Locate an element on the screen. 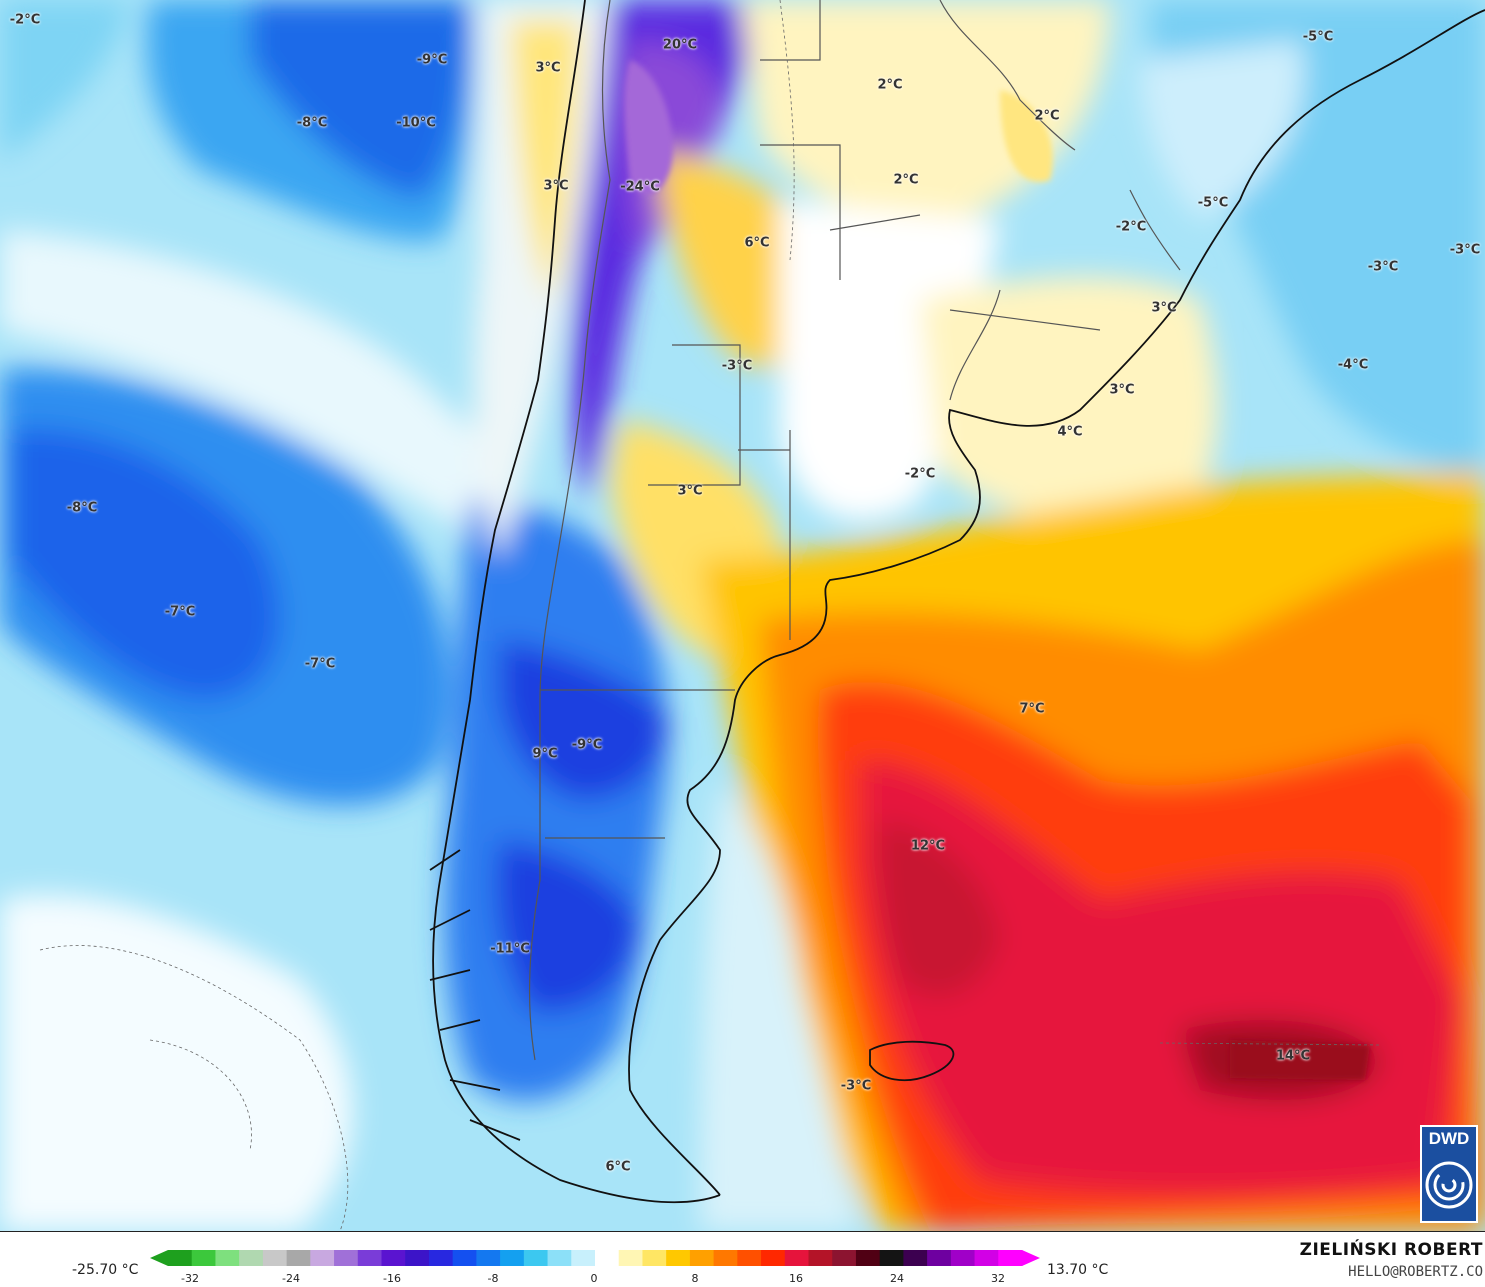 The width and height of the screenshot is (1485, 1287). color-scale-tick: 8 is located at coordinates (695, 1278).